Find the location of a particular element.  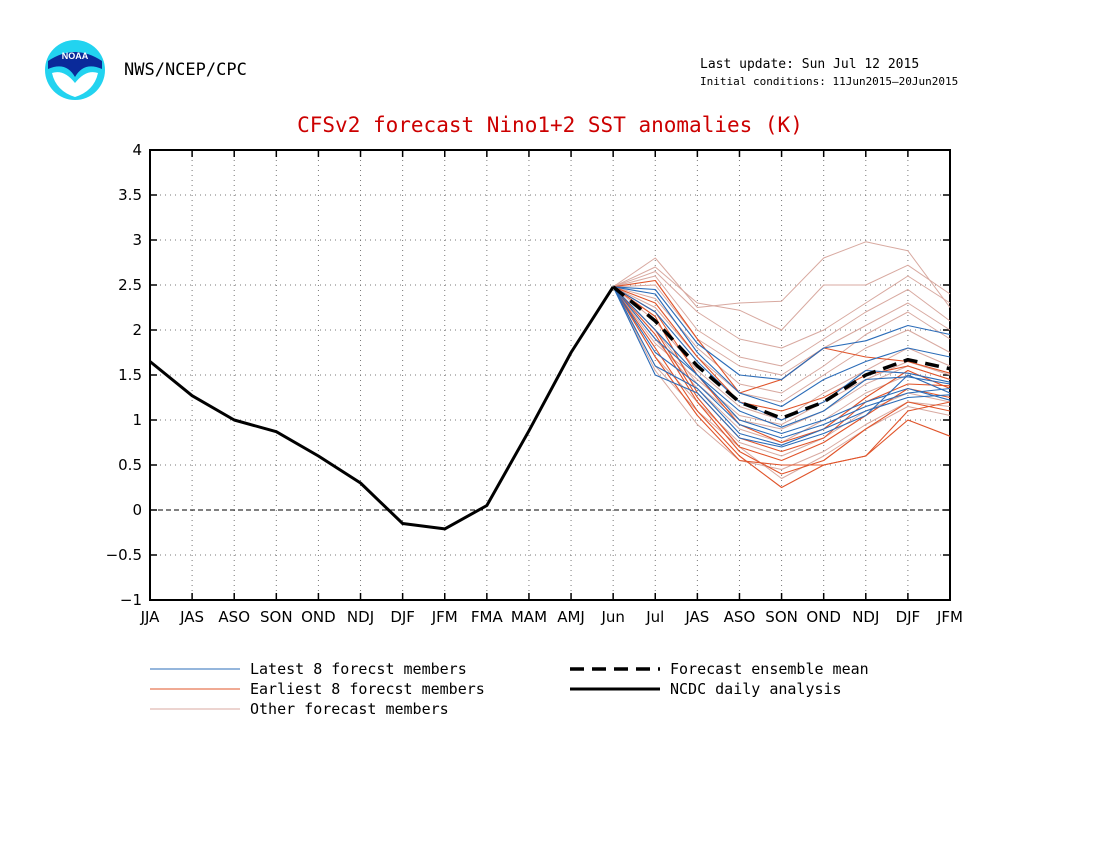

initial-conditions: Initial conditions: 11Jun2015–20Jun2015 is located at coordinates (829, 81).